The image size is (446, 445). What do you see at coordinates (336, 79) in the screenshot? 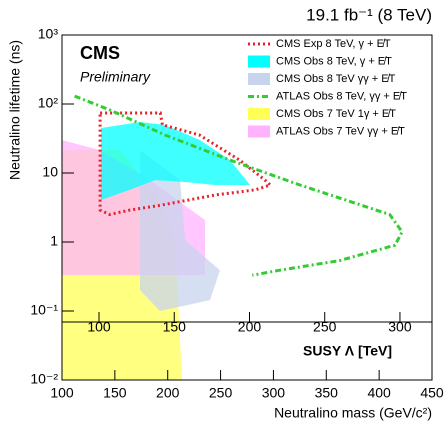
I see `legend-label: CMS Obs 8 TeV γγ + E̸T` at bounding box center [336, 79].